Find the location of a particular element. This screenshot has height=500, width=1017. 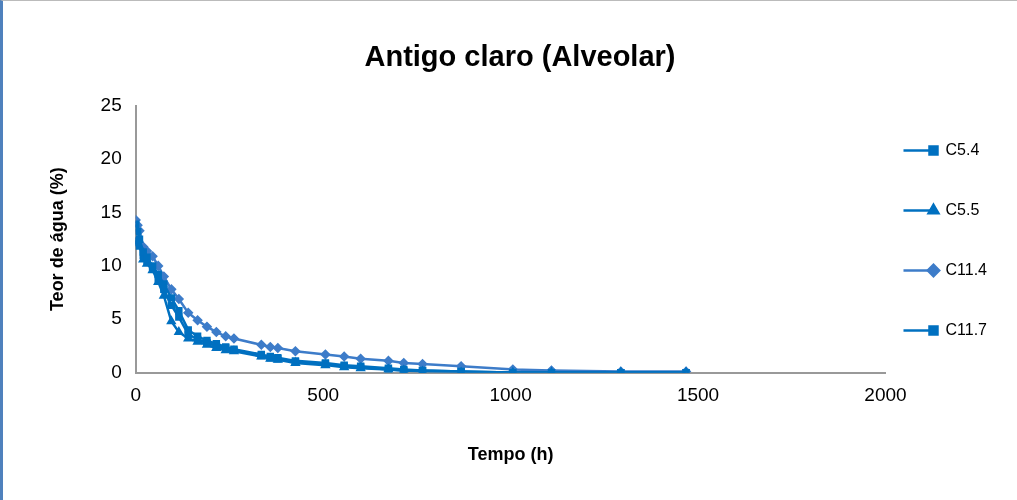

legend-label: C5.4 is located at coordinates (962, 149).